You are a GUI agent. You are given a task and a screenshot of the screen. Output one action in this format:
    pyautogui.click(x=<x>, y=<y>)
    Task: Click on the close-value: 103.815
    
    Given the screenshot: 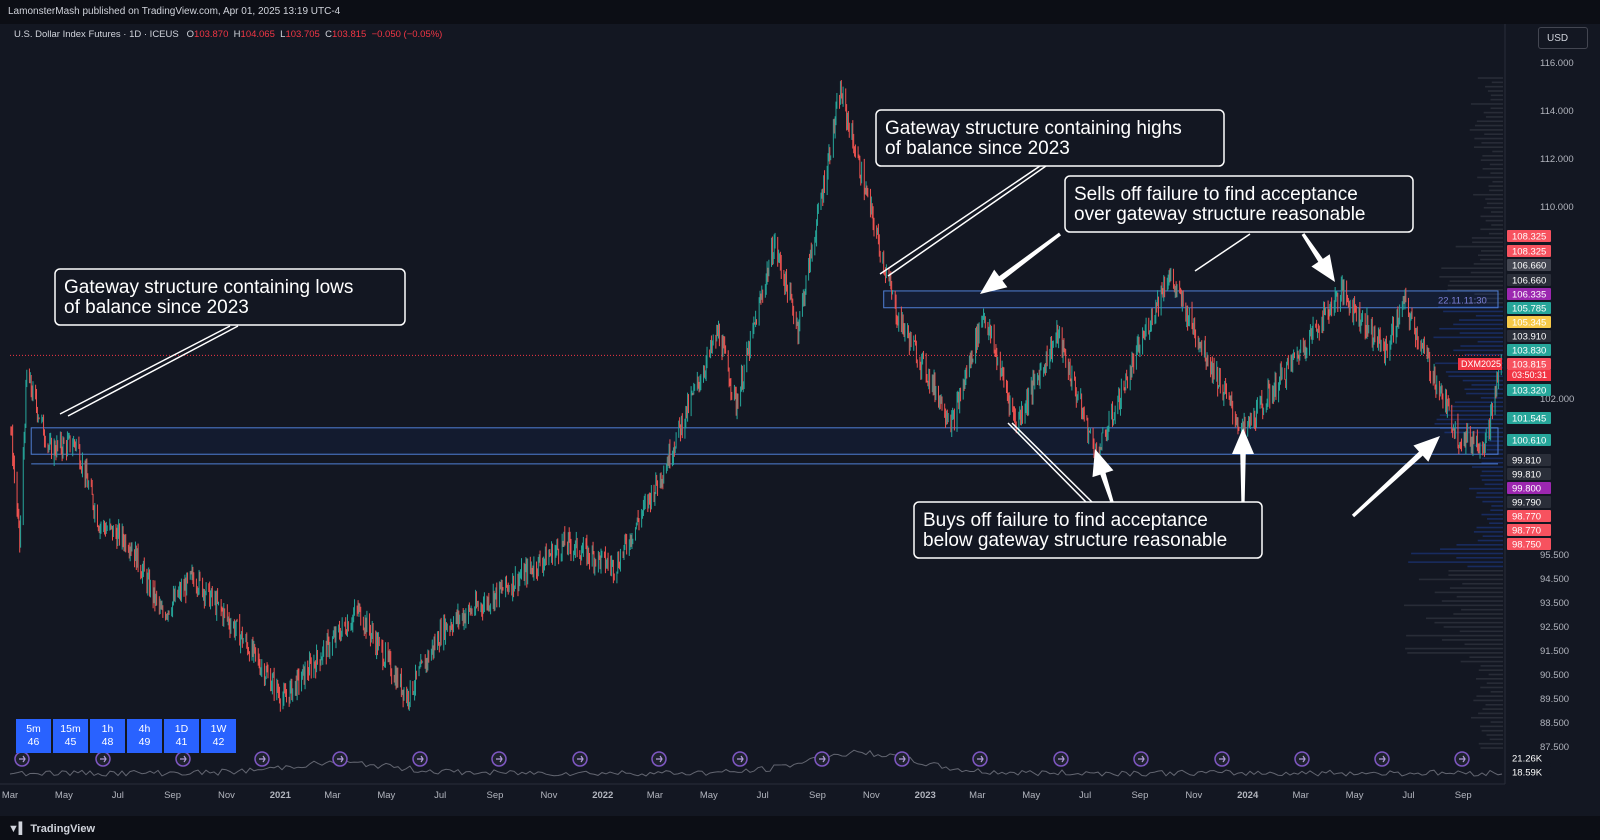 What is the action you would take?
    pyautogui.click(x=349, y=34)
    